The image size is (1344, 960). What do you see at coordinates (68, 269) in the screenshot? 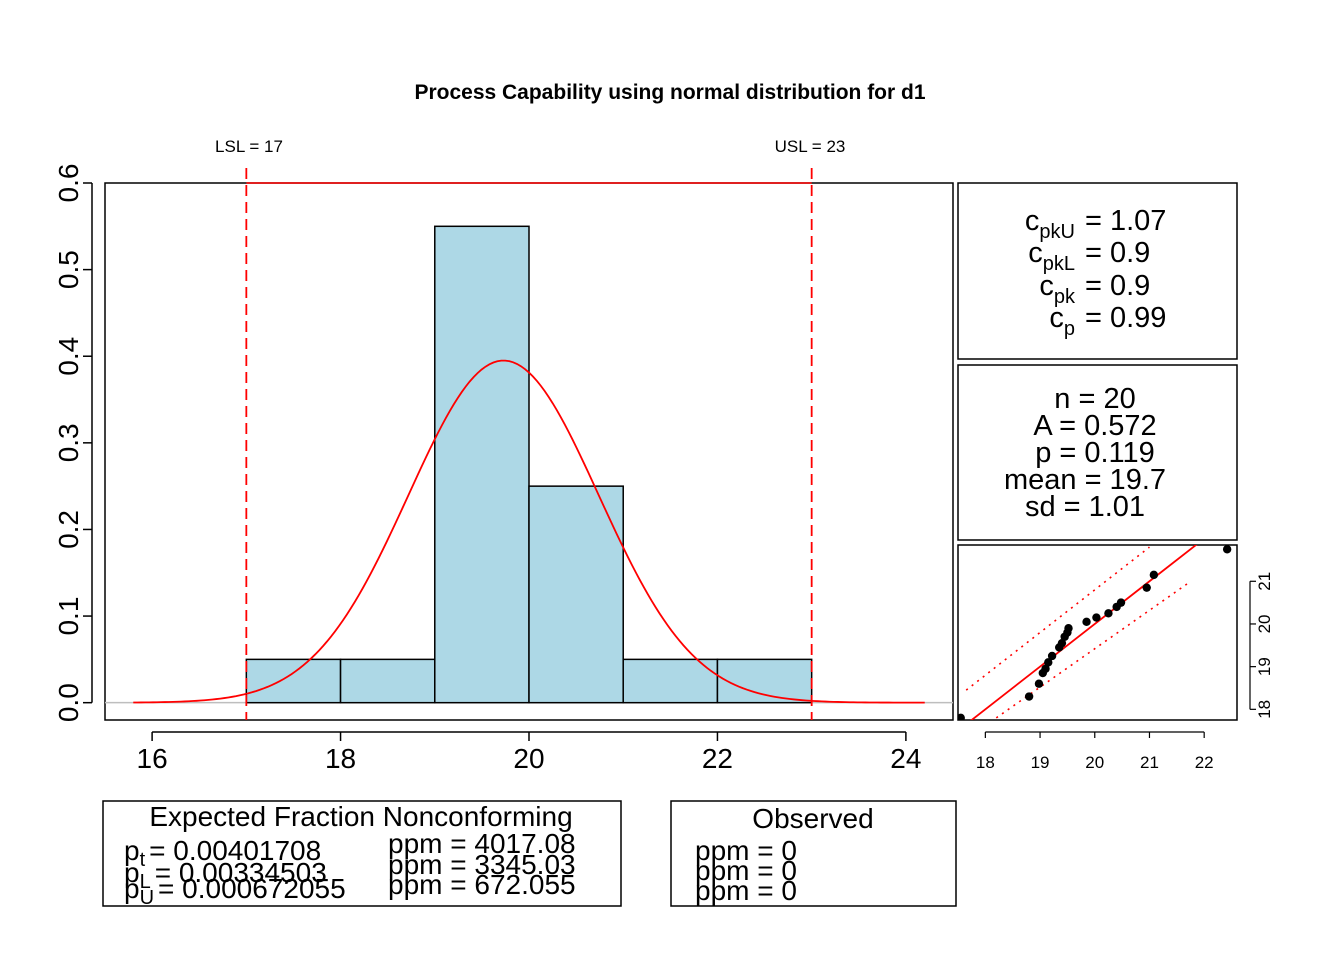
I see `y-tick-label: 0.5` at bounding box center [68, 269].